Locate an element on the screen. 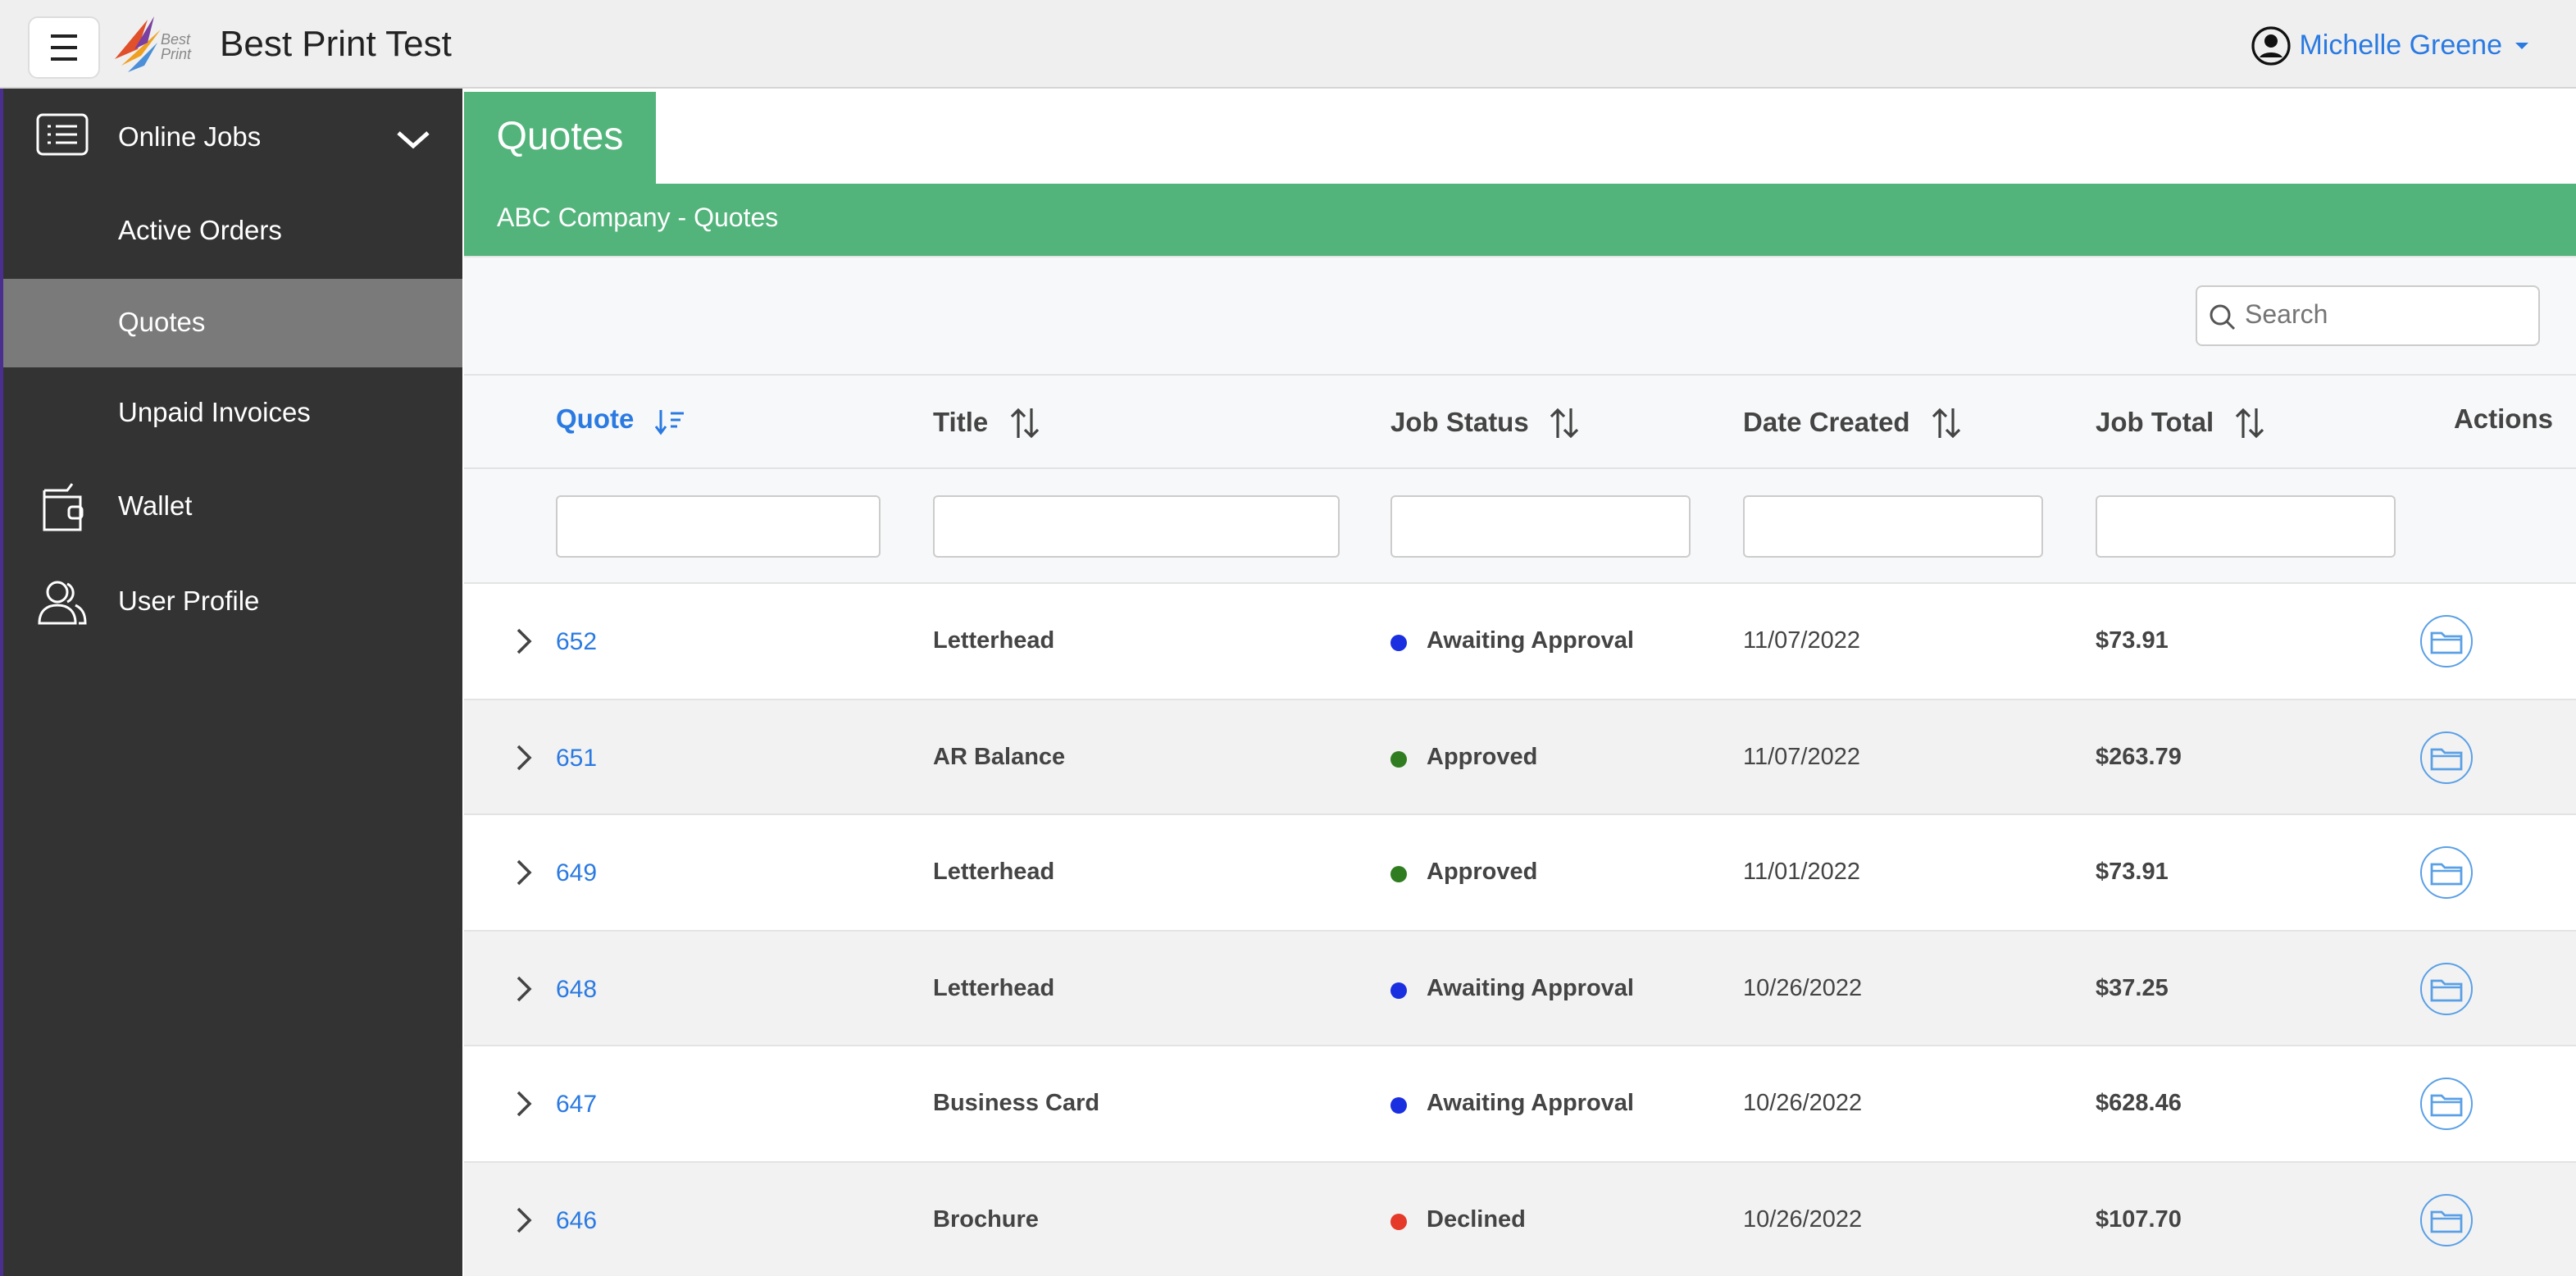  user-menu: Michelle Greene is located at coordinates (2392, 46).